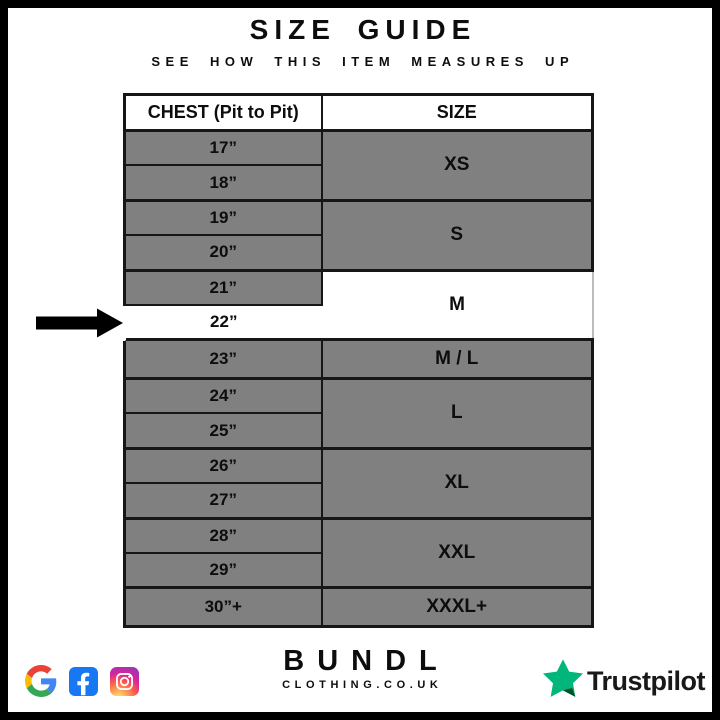 Image resolution: width=720 pixels, height=720 pixels. I want to click on size-cell: XS, so click(457, 165).